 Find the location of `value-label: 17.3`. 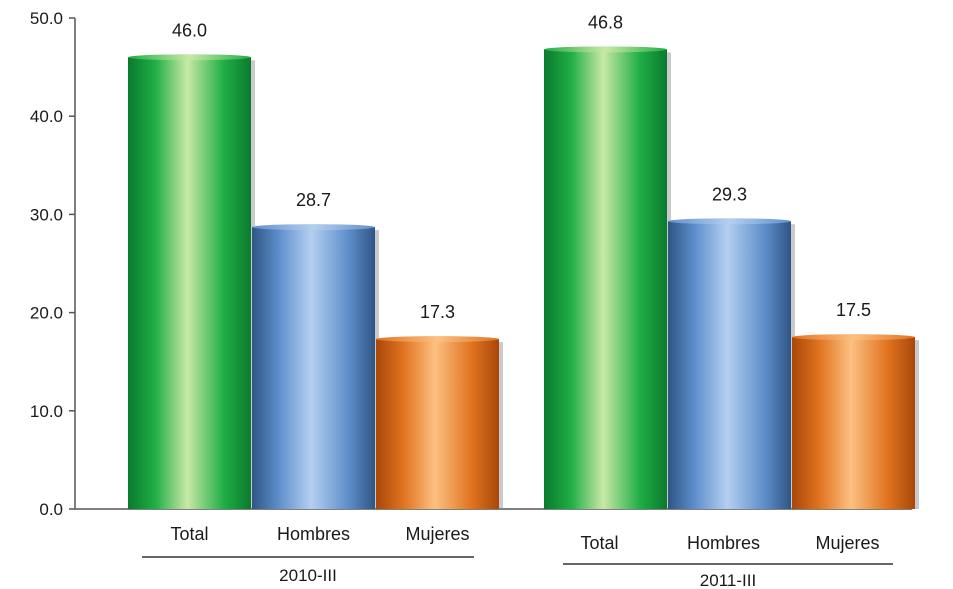

value-label: 17.3 is located at coordinates (437, 312).